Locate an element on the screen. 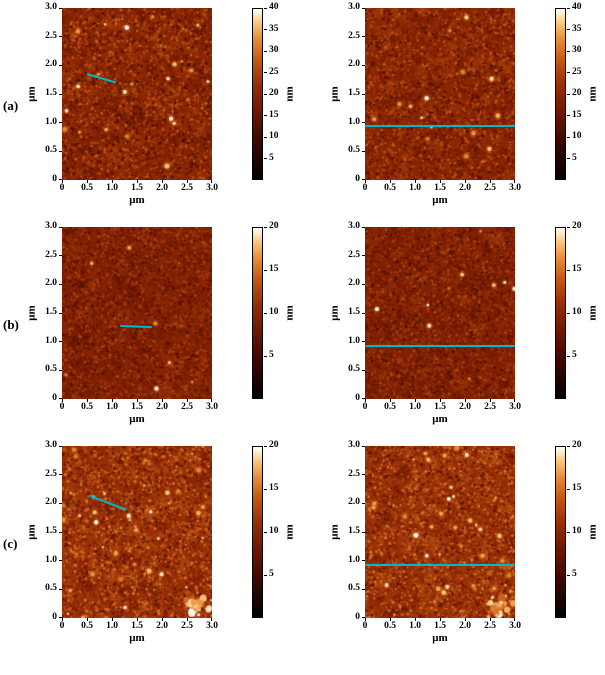  colorbar-tick-label: 40 is located at coordinates (577, 7).